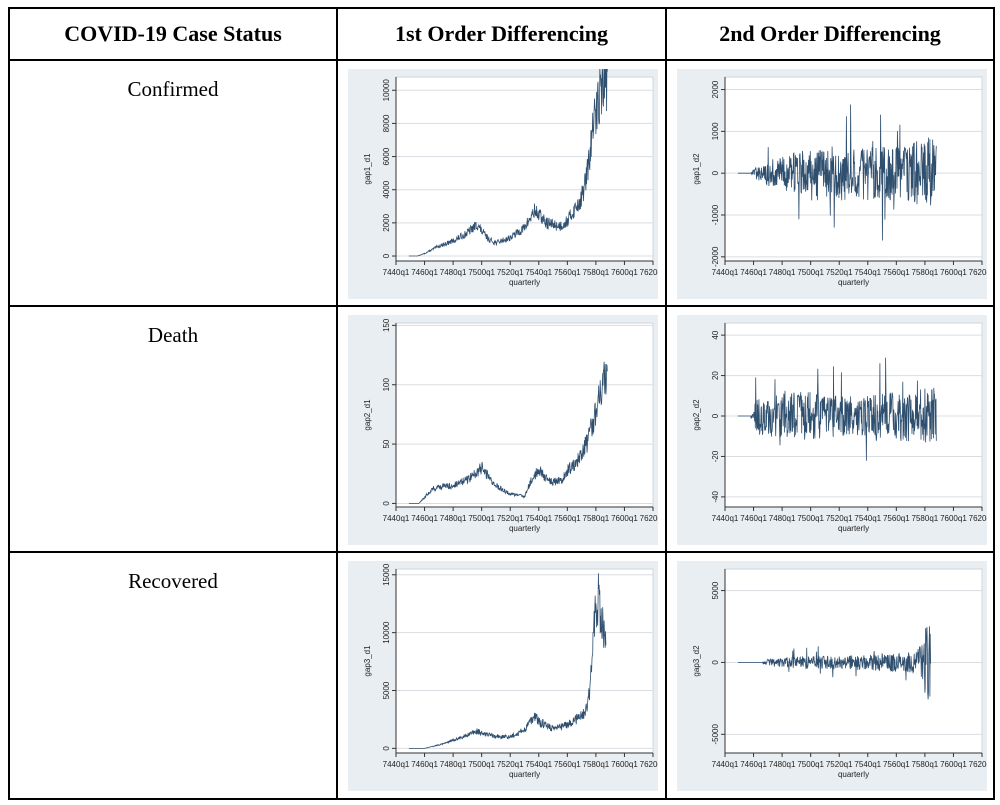  Describe the element at coordinates (173, 335) in the screenshot. I see `status-label-death: Death` at that location.